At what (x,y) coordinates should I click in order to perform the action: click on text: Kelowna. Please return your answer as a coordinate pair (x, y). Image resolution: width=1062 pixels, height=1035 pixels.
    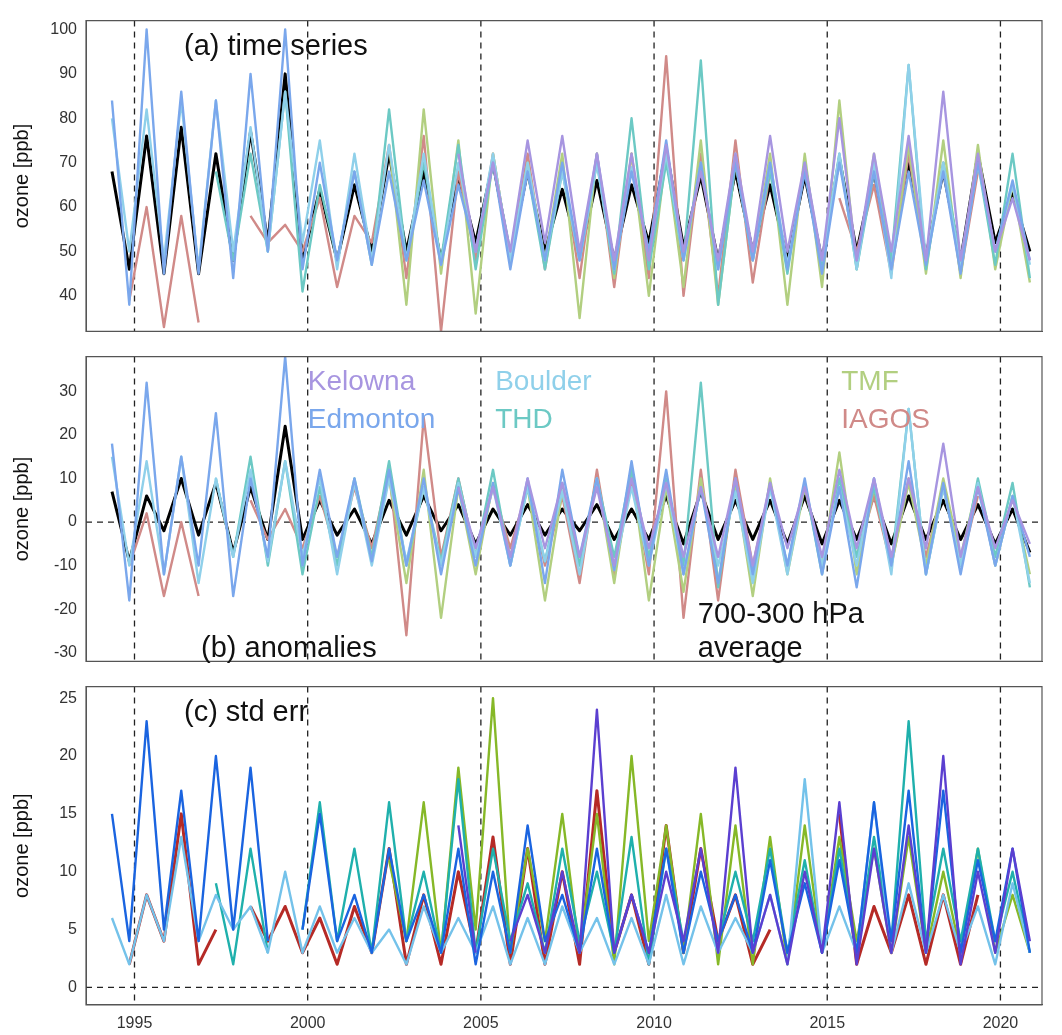
    Looking at the image, I should click on (361, 381).